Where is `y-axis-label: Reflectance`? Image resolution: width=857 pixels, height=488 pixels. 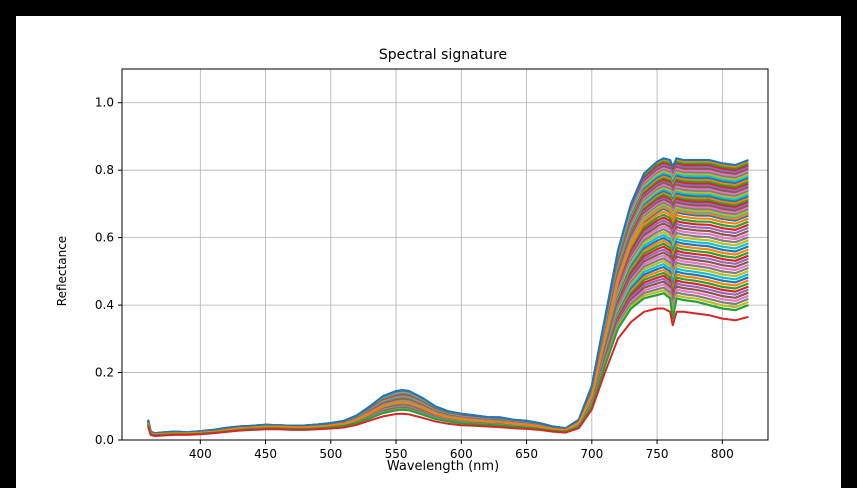 y-axis-label: Reflectance is located at coordinates (62, 271).